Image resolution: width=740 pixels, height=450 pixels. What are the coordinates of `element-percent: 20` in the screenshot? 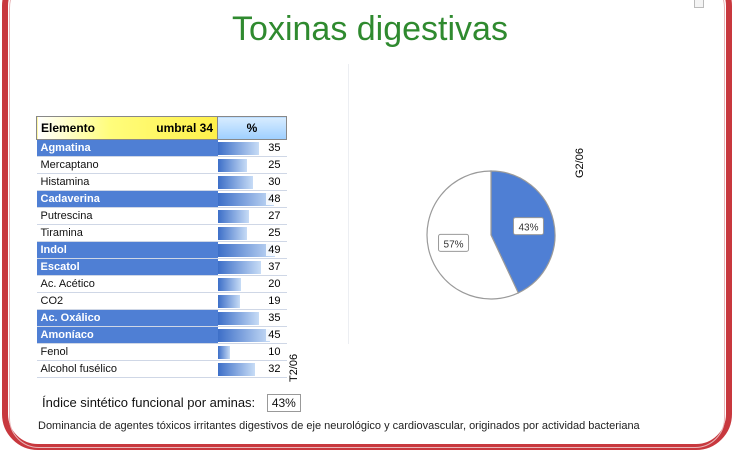 It's located at (252, 284).